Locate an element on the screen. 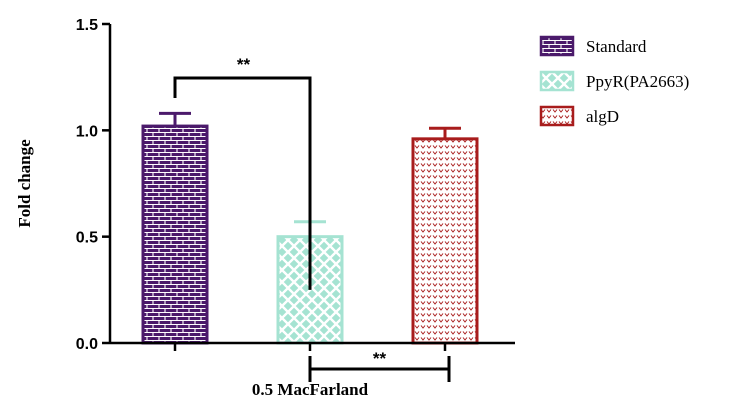 Image resolution: width=729 pixels, height=408 pixels. significance-label-2: ** is located at coordinates (380, 358).